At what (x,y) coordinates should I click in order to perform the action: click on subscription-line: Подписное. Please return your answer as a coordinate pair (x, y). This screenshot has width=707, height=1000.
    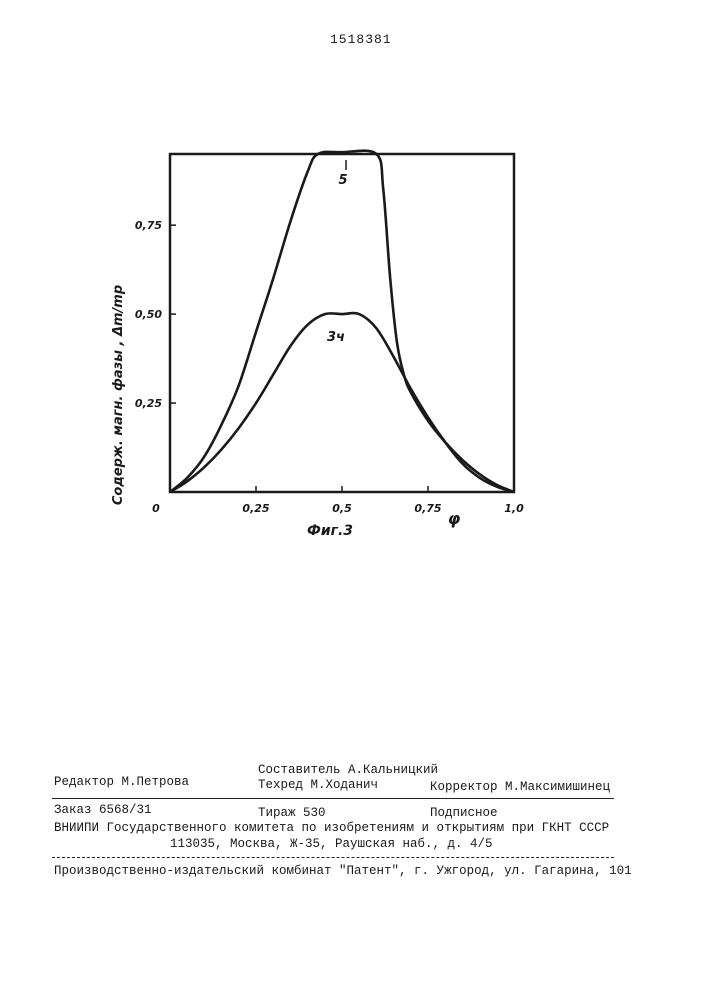
    Looking at the image, I should click on (464, 813).